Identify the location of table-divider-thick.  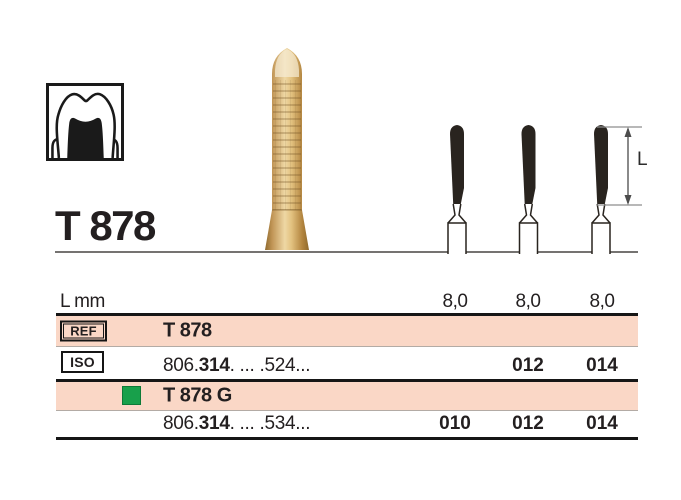
(347, 380).